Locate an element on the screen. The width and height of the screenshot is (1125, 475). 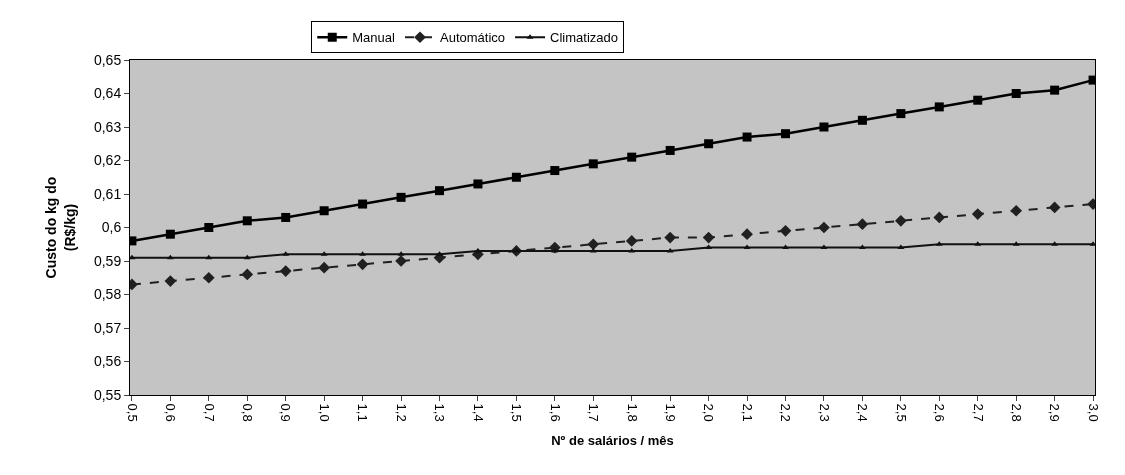
x-tick-label: 1,1 is located at coordinates (363, 412).